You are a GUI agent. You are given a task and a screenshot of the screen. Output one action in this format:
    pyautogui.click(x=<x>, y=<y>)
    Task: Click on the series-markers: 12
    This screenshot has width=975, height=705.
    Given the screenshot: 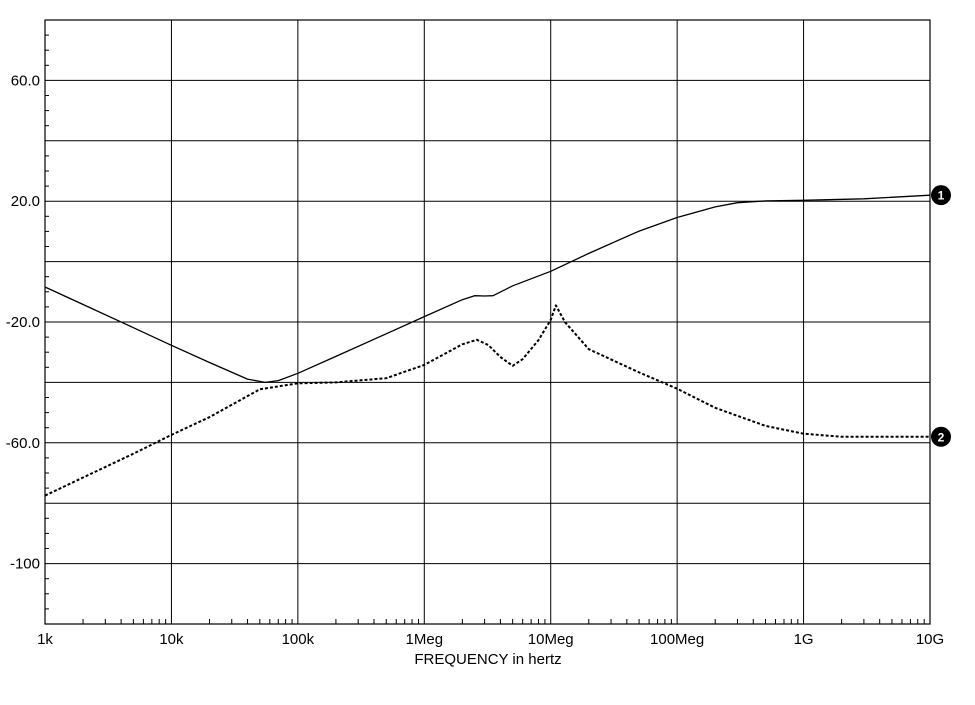 What is the action you would take?
    pyautogui.click(x=941, y=316)
    